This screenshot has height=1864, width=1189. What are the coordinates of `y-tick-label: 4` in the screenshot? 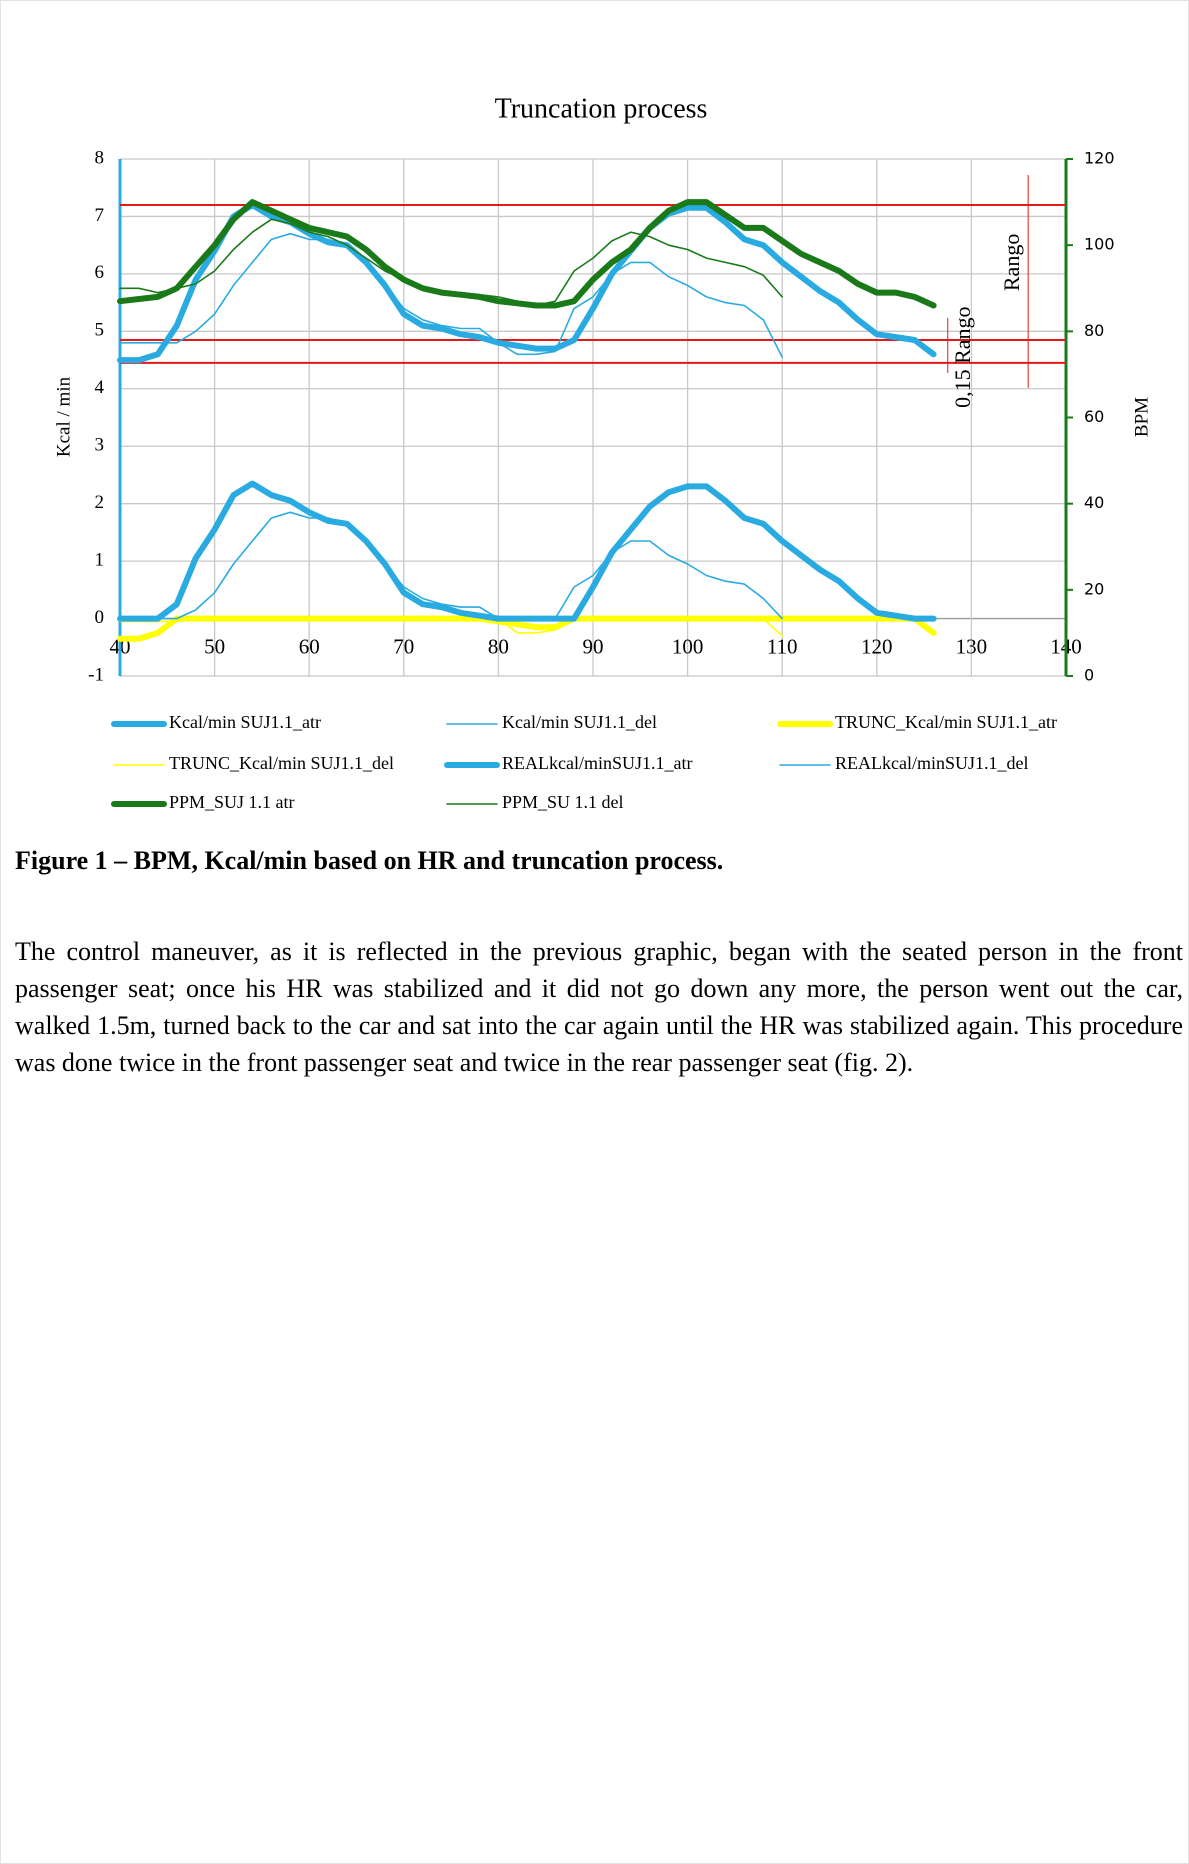 It's located at (100, 387).